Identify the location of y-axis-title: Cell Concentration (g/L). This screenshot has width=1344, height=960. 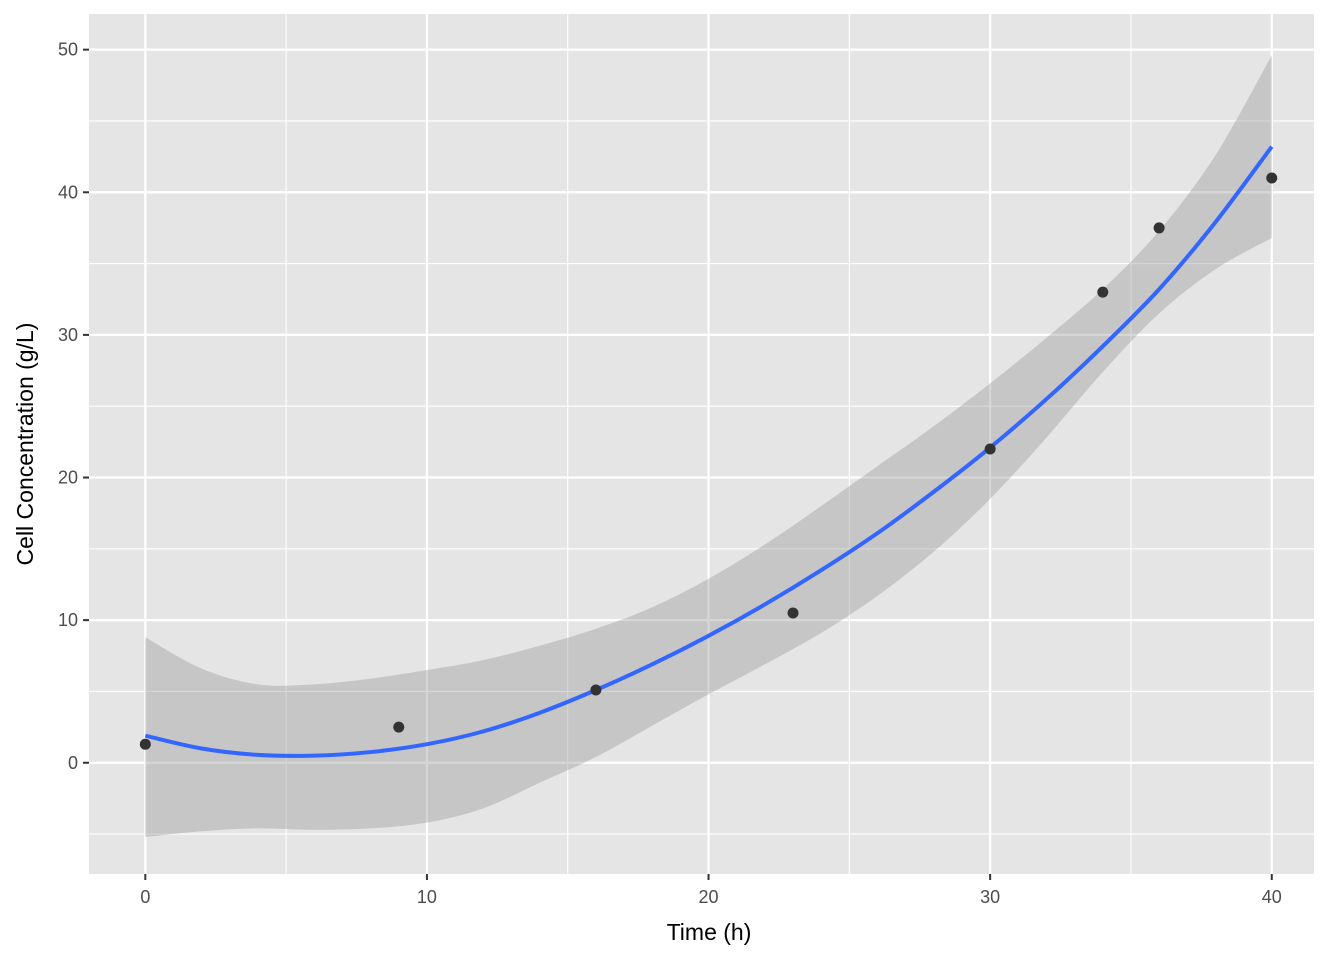
(25, 444).